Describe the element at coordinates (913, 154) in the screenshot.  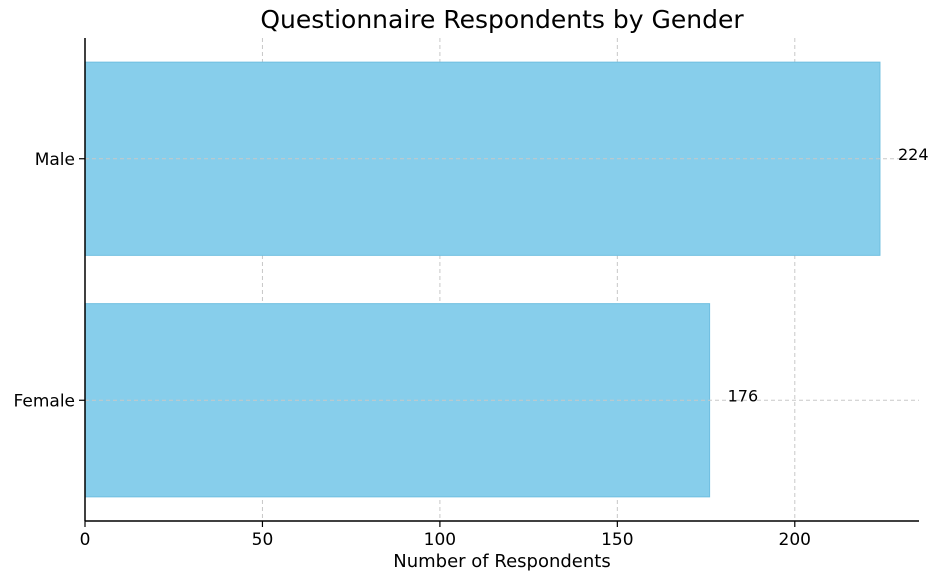
I see `data-label-male: 224` at that location.